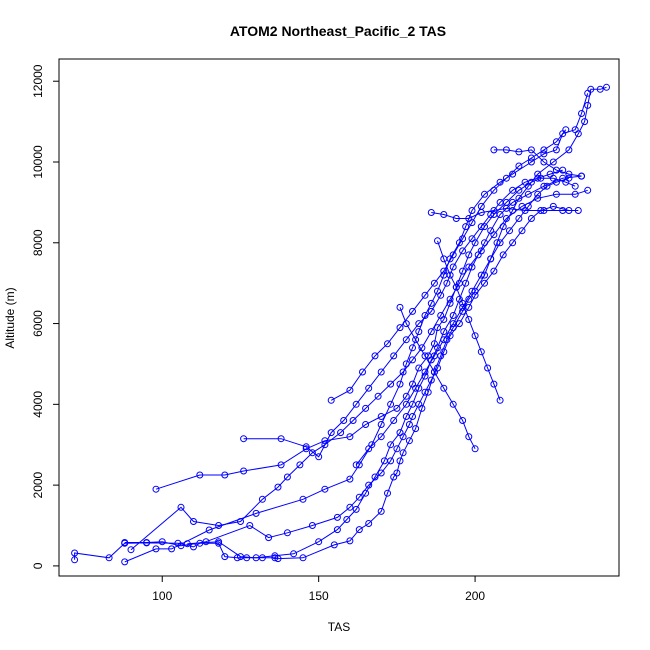  What do you see at coordinates (162, 596) in the screenshot?
I see `x-tick-label: 100` at bounding box center [162, 596].